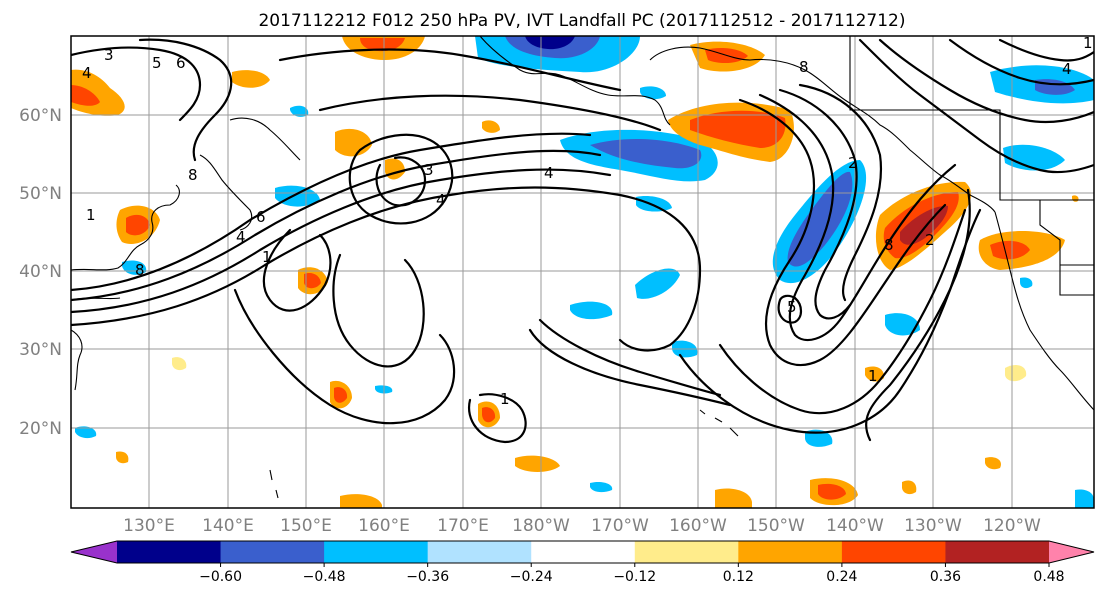  I want to click on lon-label: 120°W, so click(1012, 526).